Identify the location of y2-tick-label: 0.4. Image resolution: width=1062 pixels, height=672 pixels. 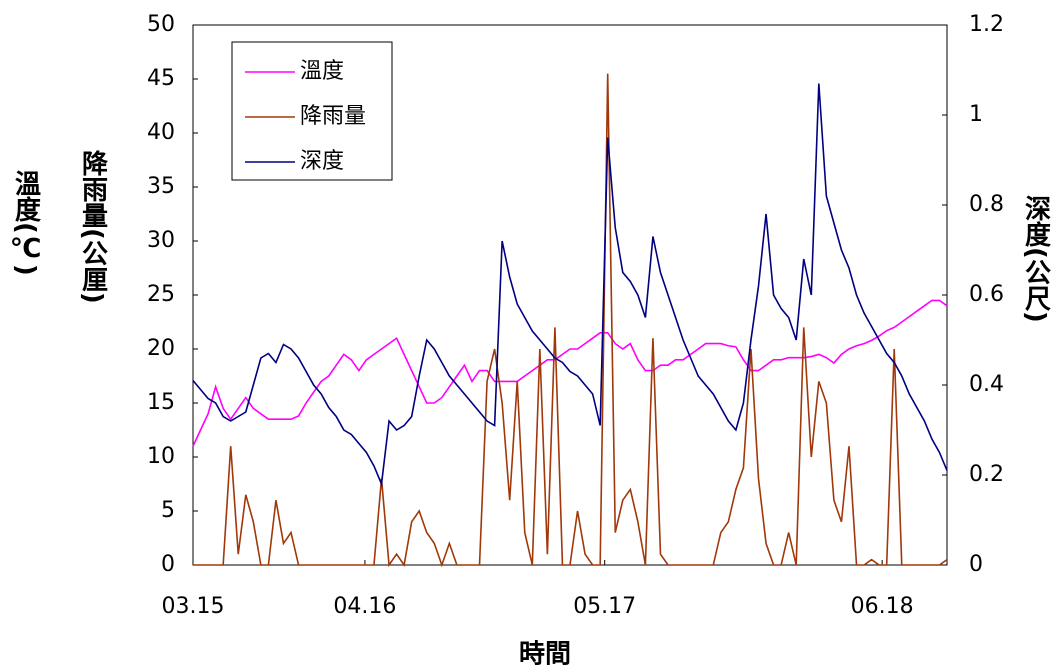
(986, 384).